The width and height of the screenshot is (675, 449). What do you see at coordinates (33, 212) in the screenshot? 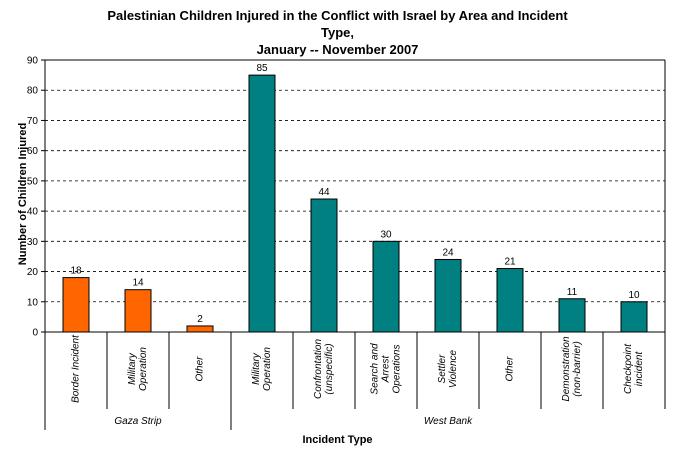
I see `y-tick-label: 40` at bounding box center [33, 212].